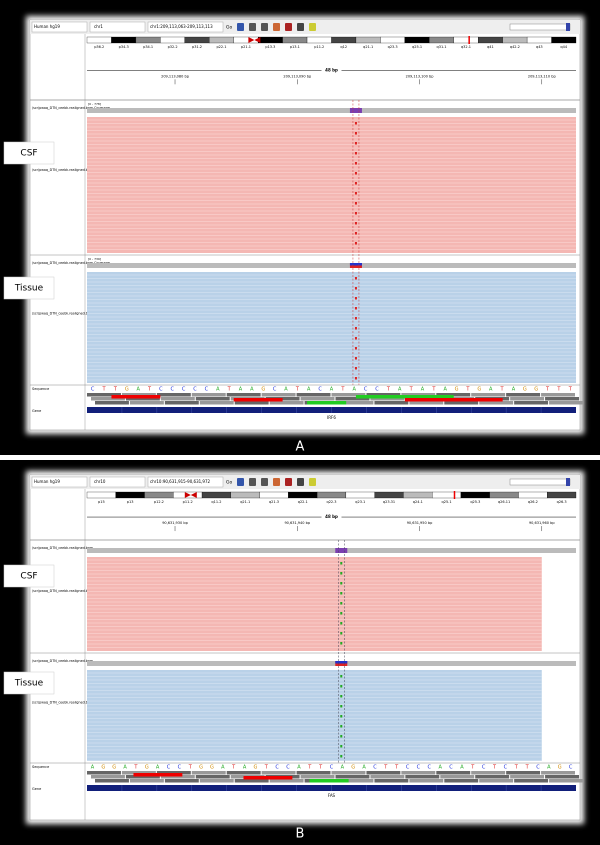 This screenshot has height=845, width=600. What do you see at coordinates (303, 502) in the screenshot?
I see `cytoband-label: q22.1` at bounding box center [303, 502].